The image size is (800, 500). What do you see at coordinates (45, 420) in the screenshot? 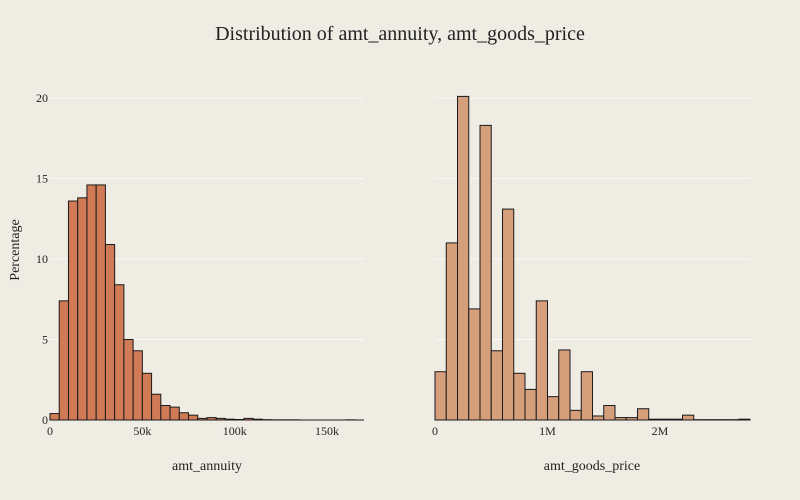
I see `y-tick-label: 0` at bounding box center [45, 420].